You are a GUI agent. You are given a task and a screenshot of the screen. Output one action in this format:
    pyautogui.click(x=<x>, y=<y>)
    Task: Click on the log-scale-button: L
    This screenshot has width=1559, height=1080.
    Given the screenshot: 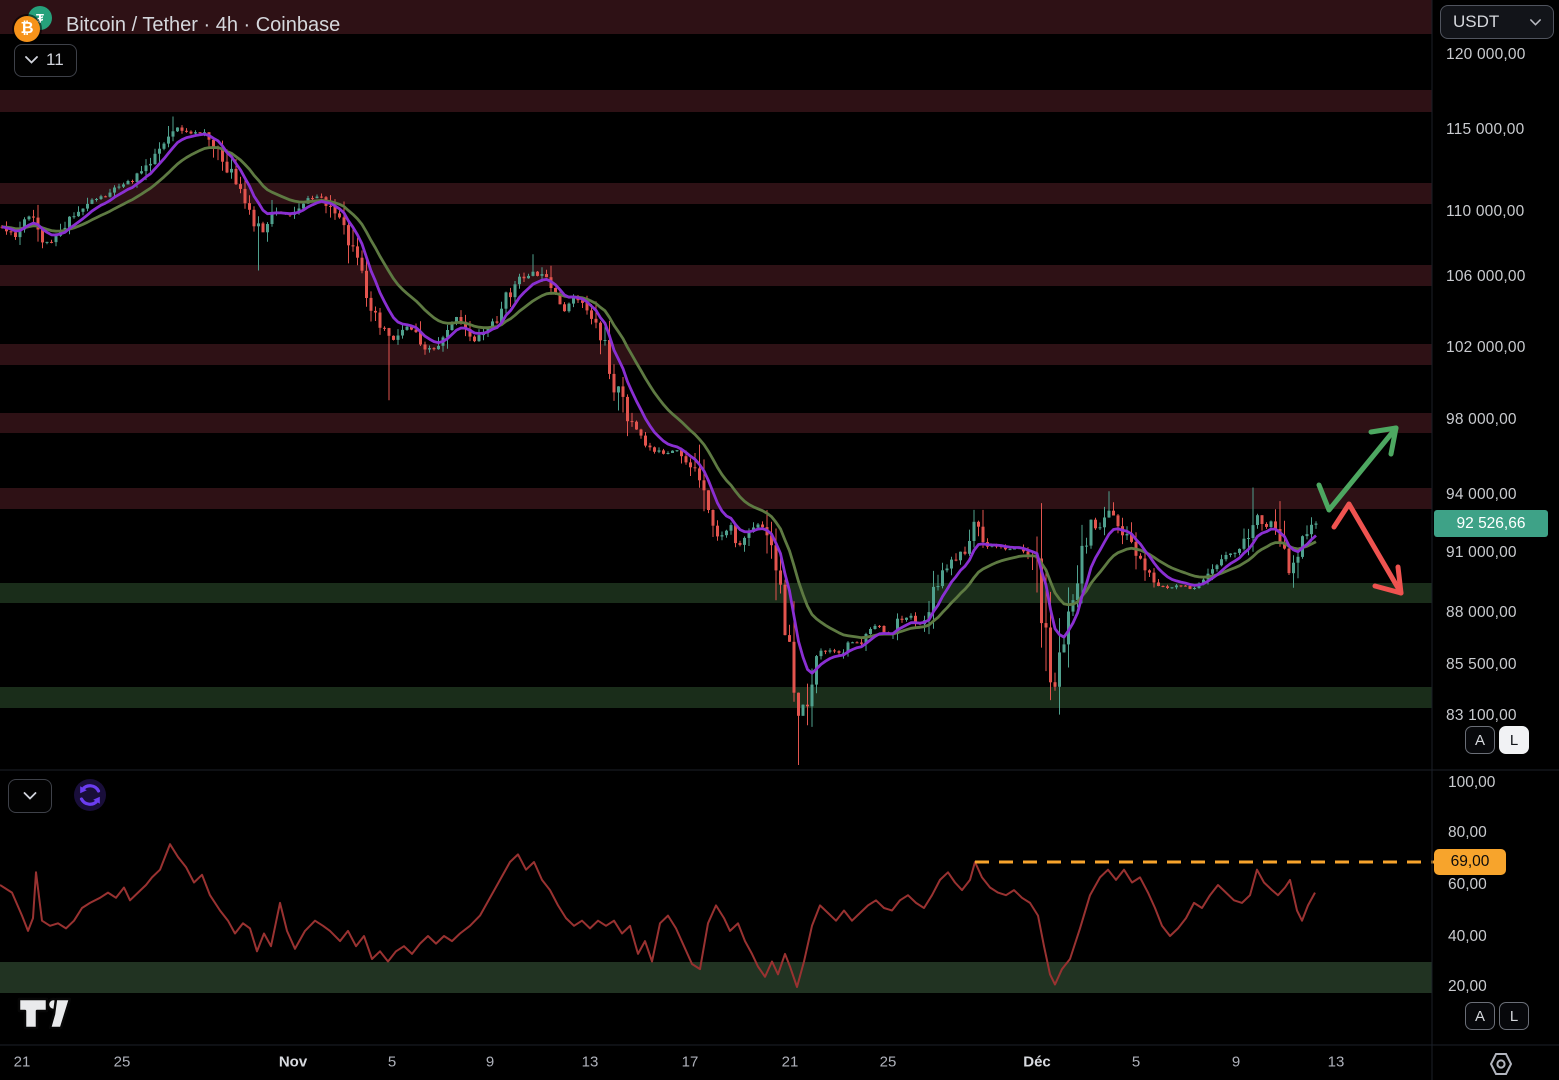 What is the action you would take?
    pyautogui.click(x=1514, y=740)
    